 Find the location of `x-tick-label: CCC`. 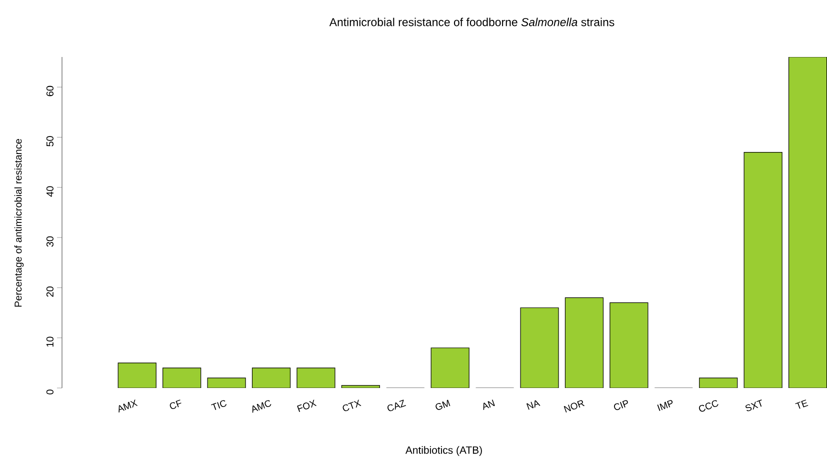

x-tick-label: CCC is located at coordinates (708, 406).